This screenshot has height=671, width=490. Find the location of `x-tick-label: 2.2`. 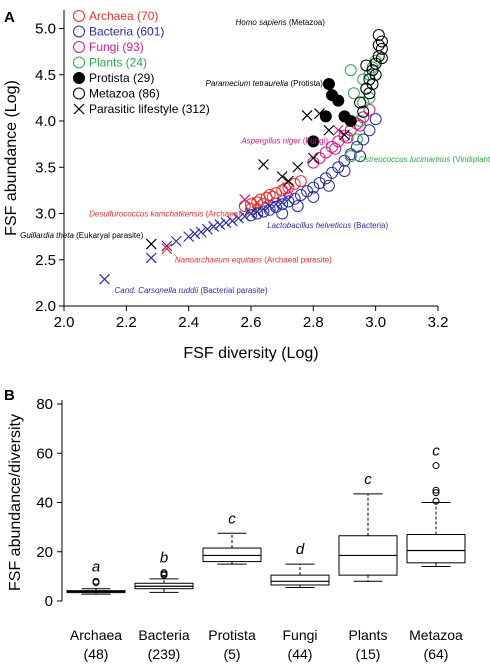

x-tick-label: 2.2 is located at coordinates (126, 322).